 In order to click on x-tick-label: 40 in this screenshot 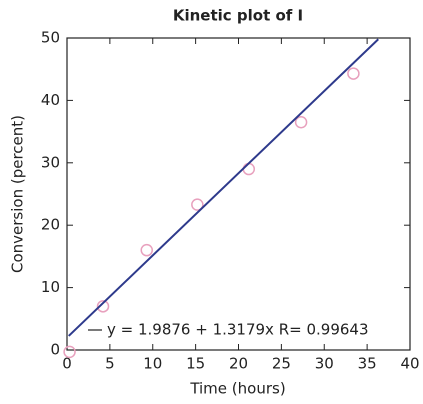, I will do `click(409, 364)`.